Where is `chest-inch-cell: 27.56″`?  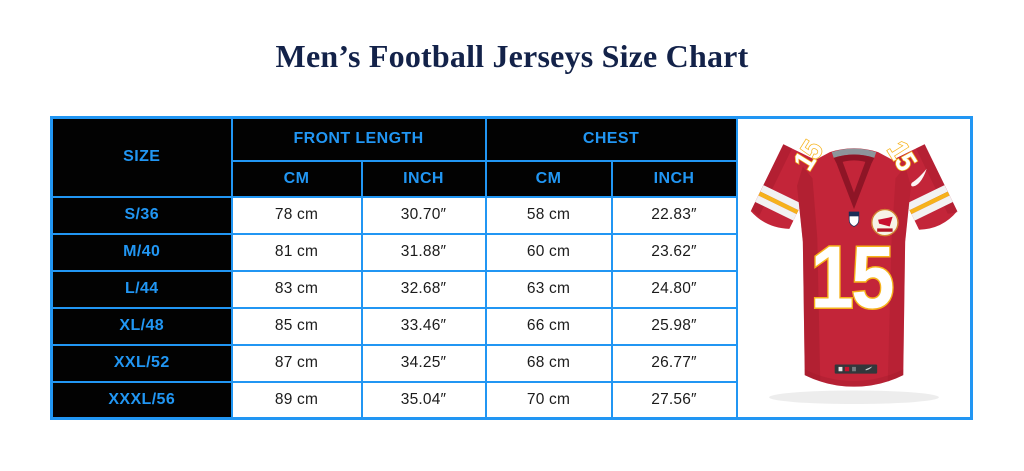 chest-inch-cell: 27.56″ is located at coordinates (674, 400).